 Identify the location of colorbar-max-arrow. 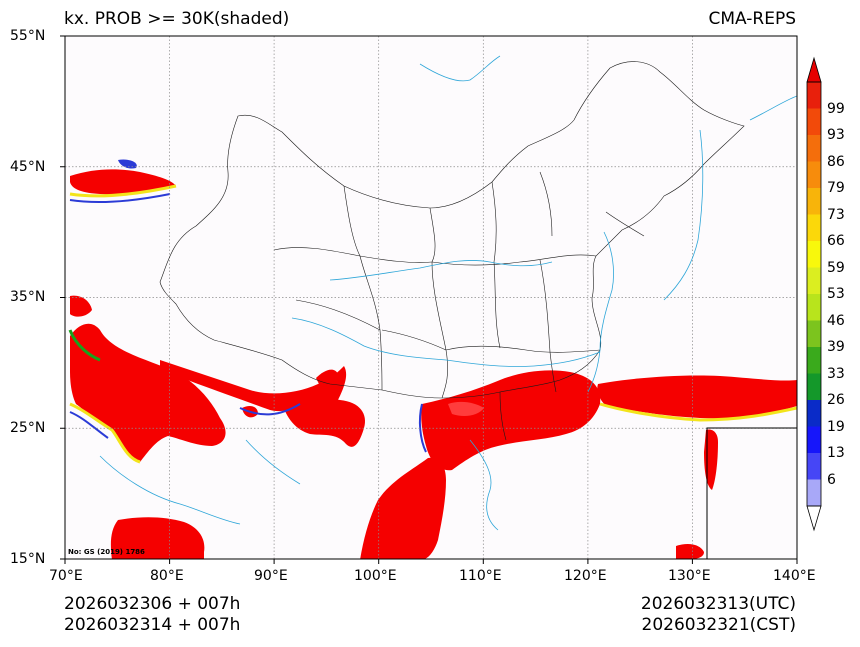
(814, 69).